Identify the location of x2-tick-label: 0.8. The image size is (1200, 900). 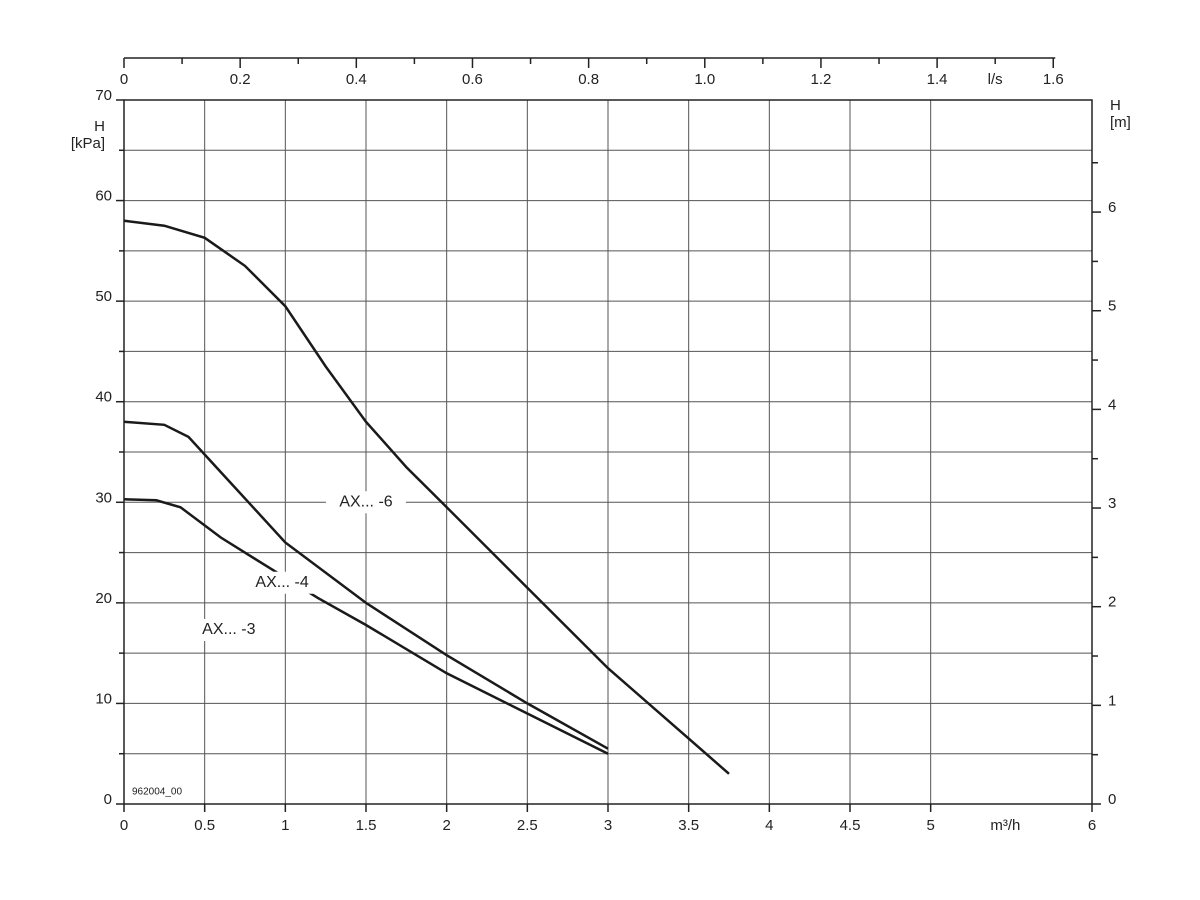
(588, 79).